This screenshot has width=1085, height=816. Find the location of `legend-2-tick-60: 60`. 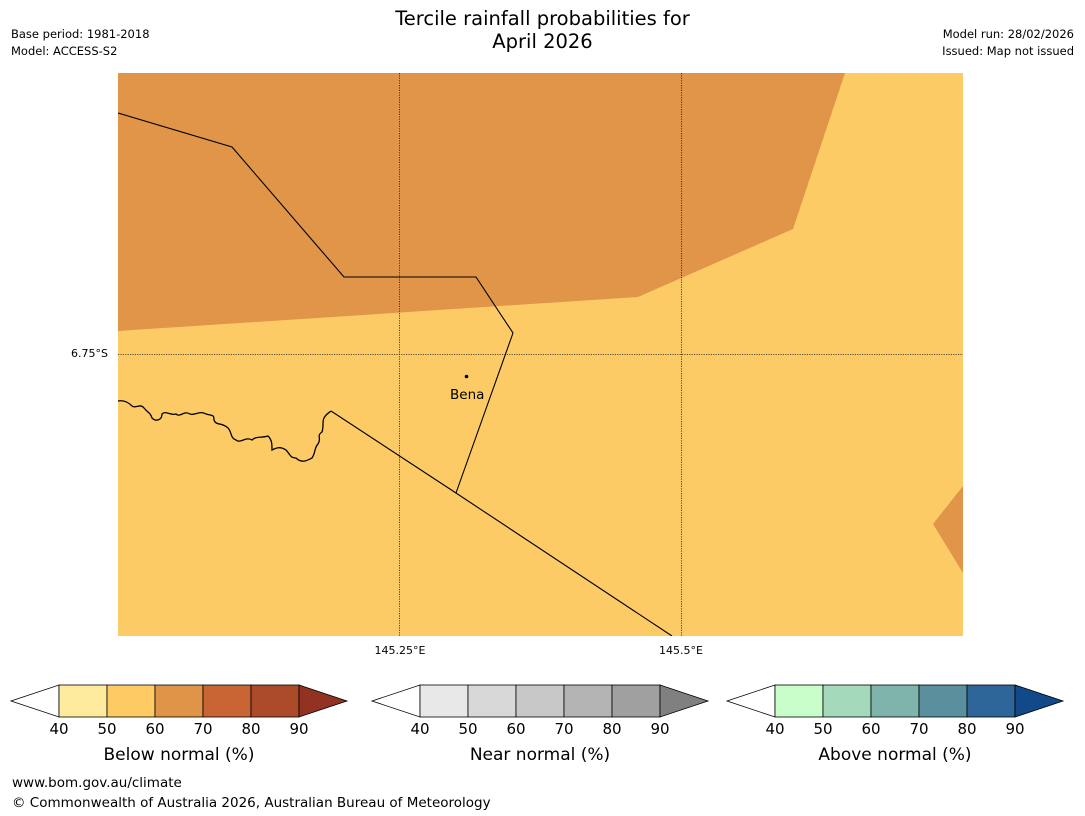

legend-2-tick-60: 60 is located at coordinates (871, 729).